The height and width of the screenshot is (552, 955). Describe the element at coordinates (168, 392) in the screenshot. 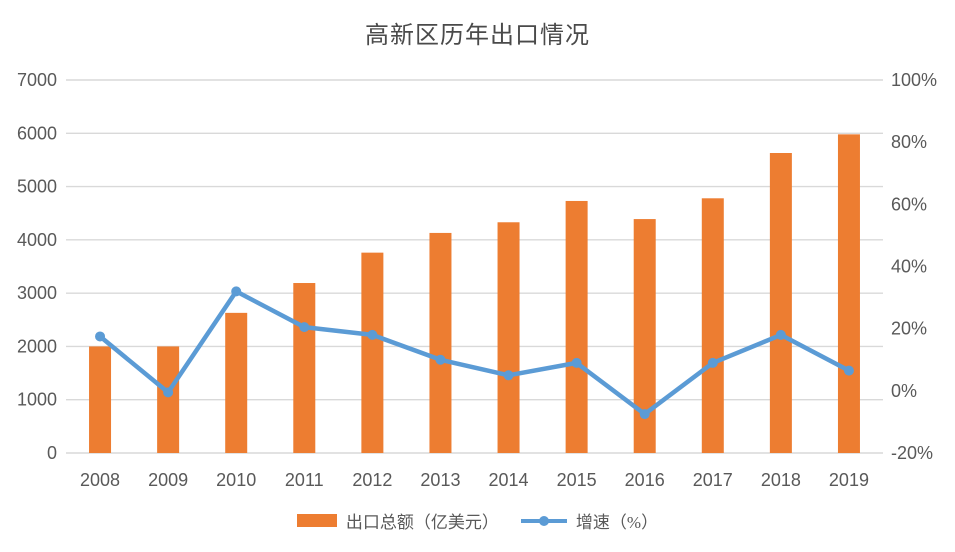

I see `line-marker-2009` at that location.